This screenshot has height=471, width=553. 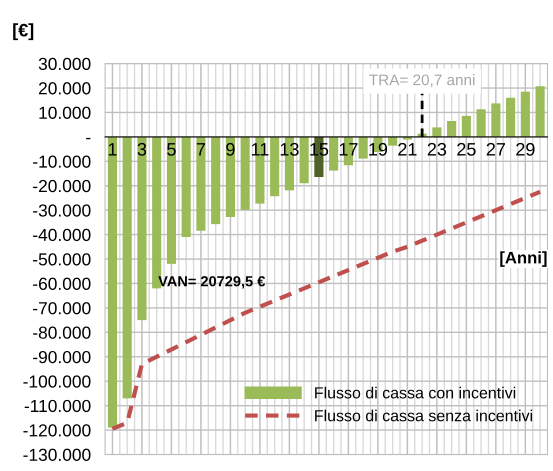 What do you see at coordinates (378, 149) in the screenshot?
I see `x-tick-label: 19` at bounding box center [378, 149].